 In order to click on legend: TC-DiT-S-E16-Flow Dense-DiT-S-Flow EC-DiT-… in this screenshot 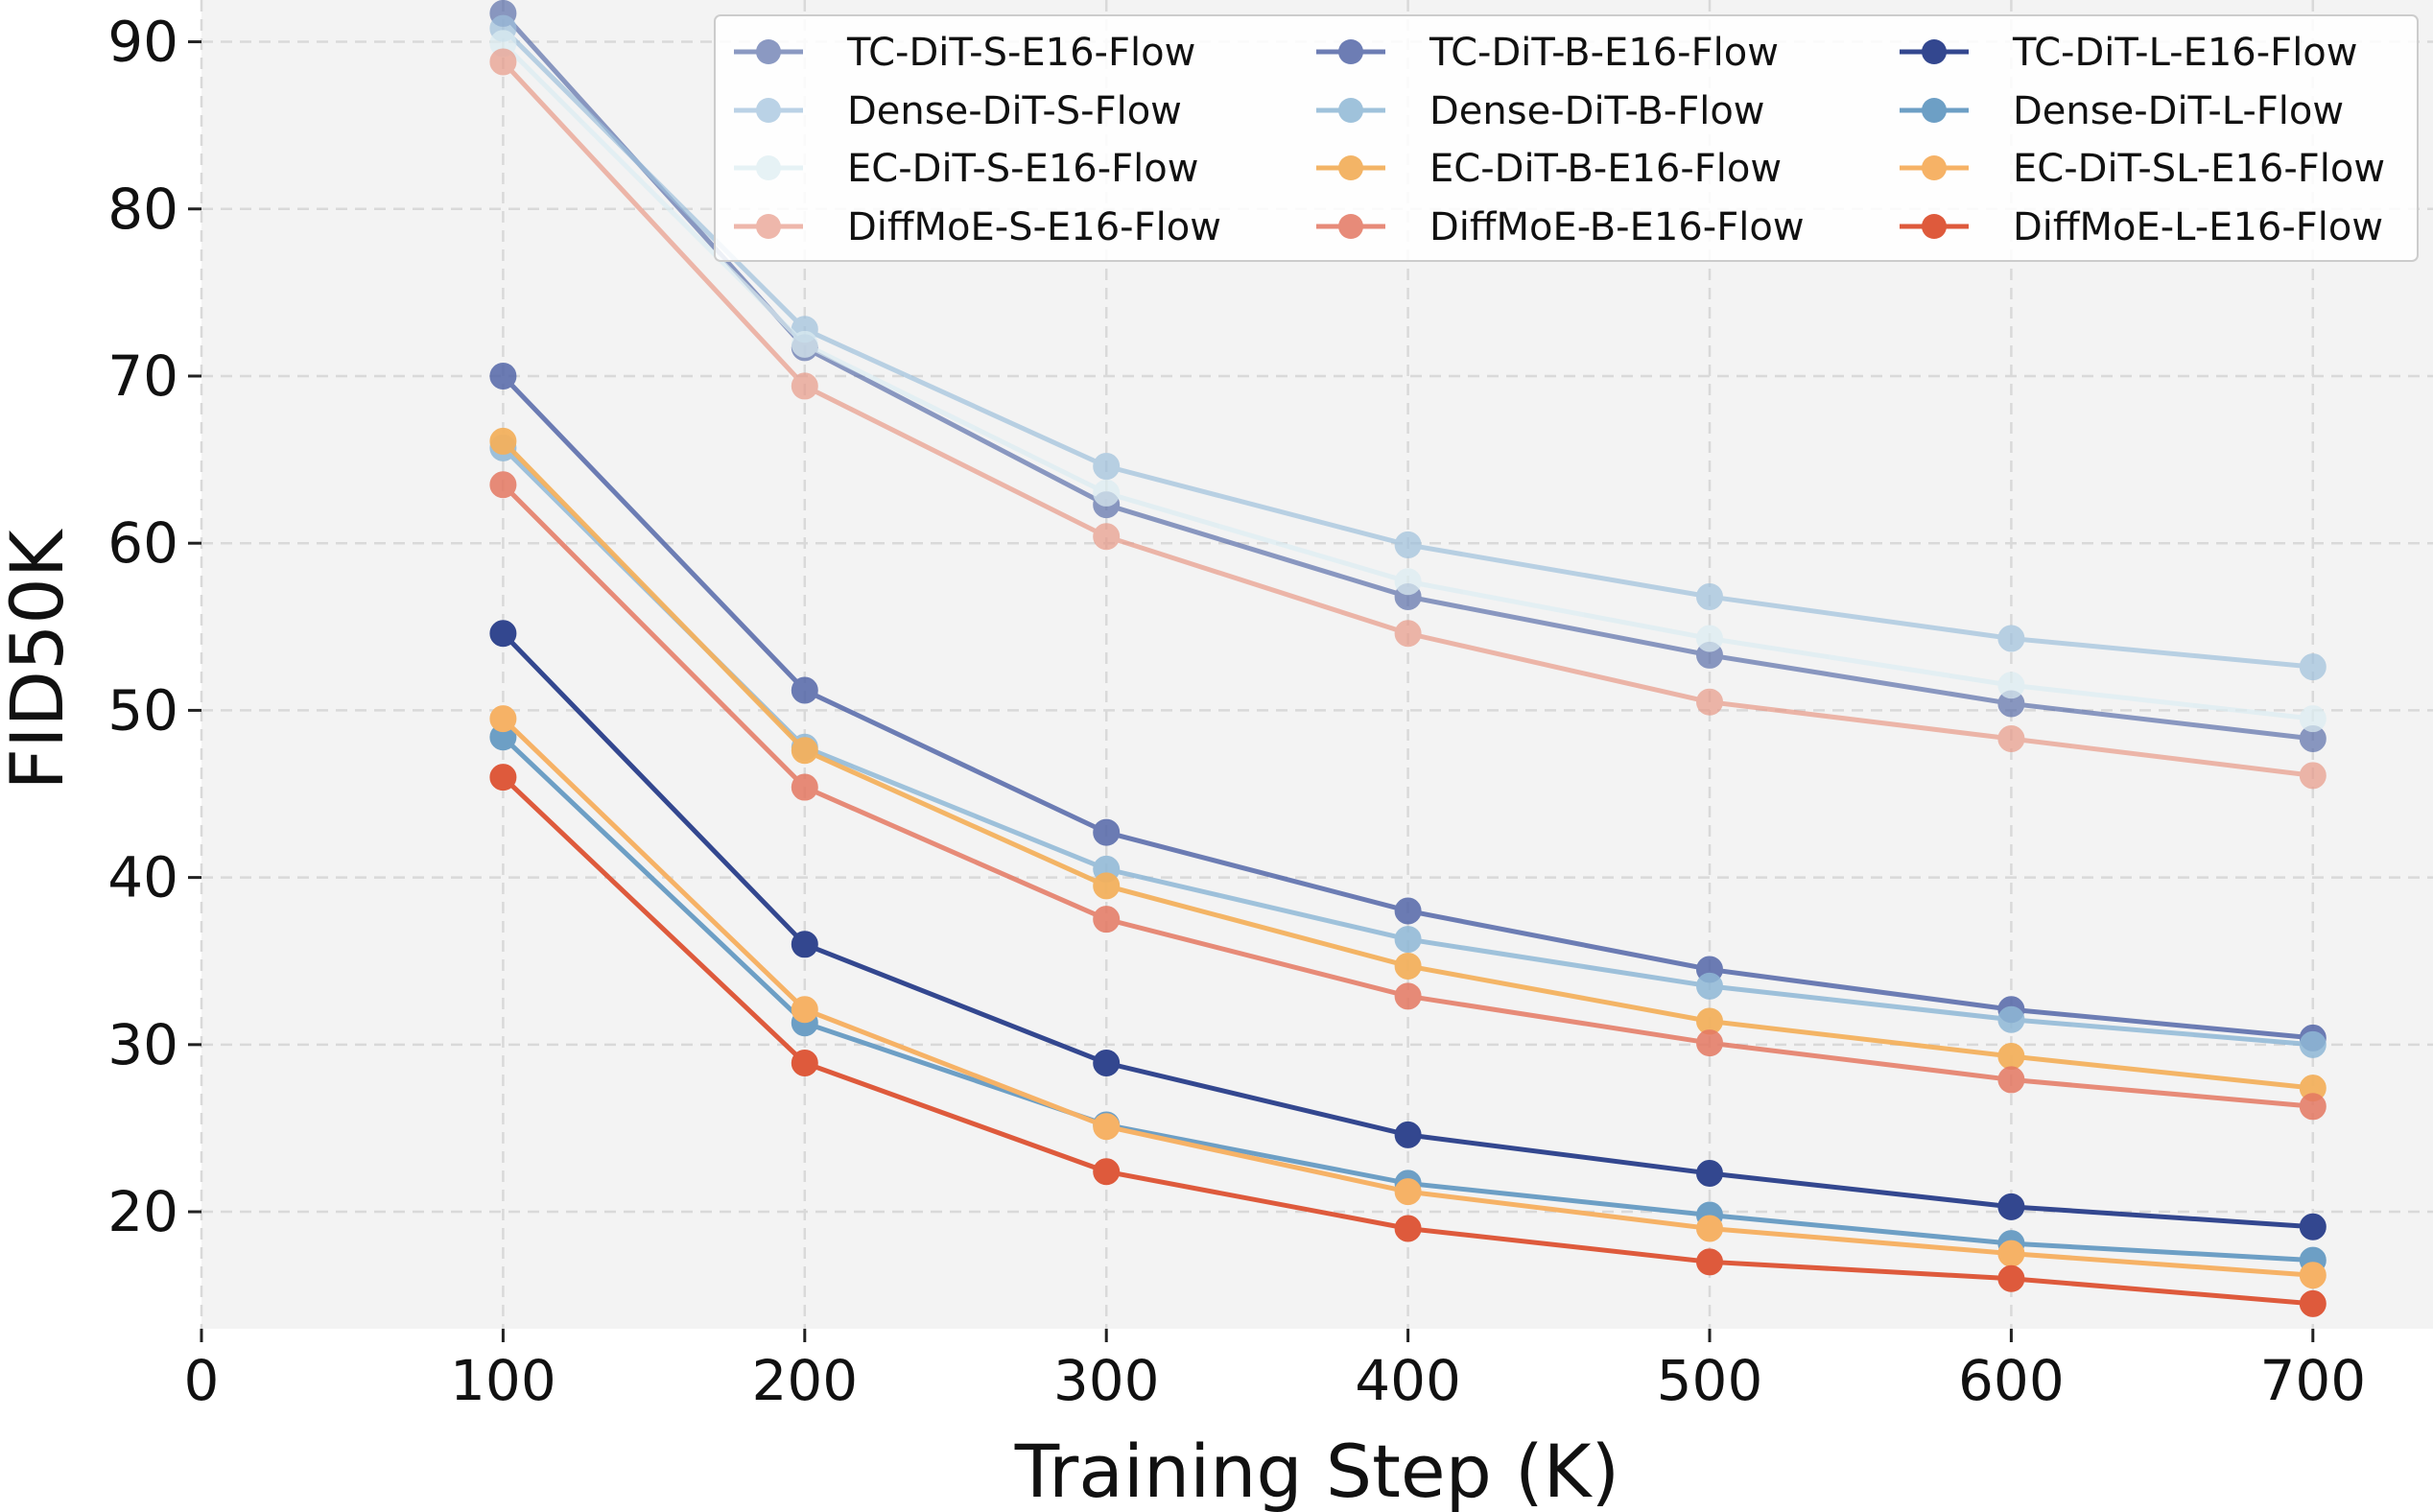, I will do `click(1566, 138)`.